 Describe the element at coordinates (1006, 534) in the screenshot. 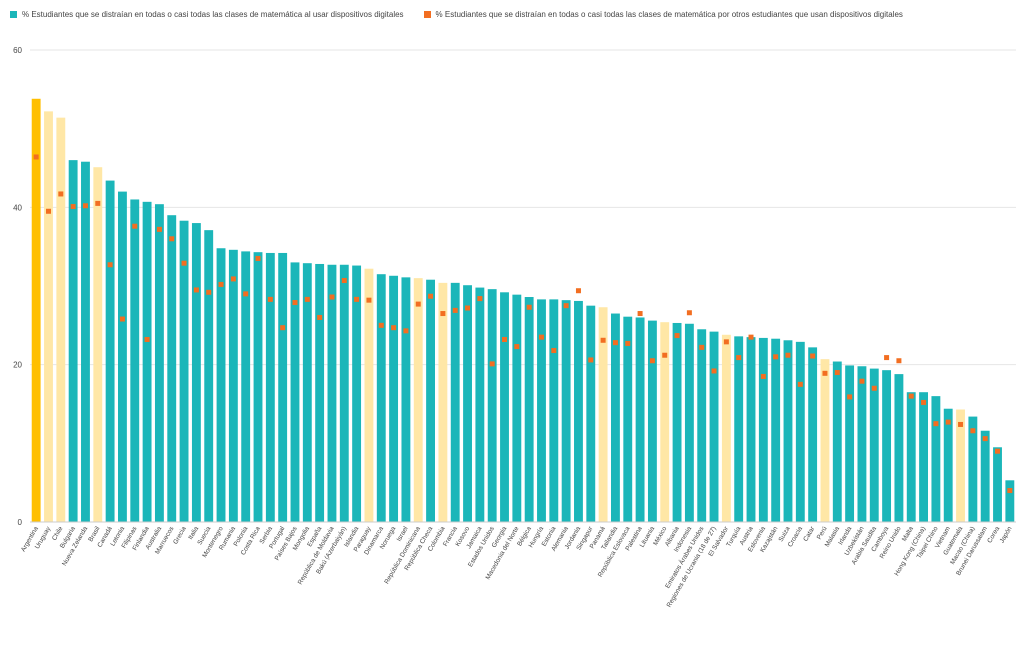

I see `x-tick-label: Japón` at that location.